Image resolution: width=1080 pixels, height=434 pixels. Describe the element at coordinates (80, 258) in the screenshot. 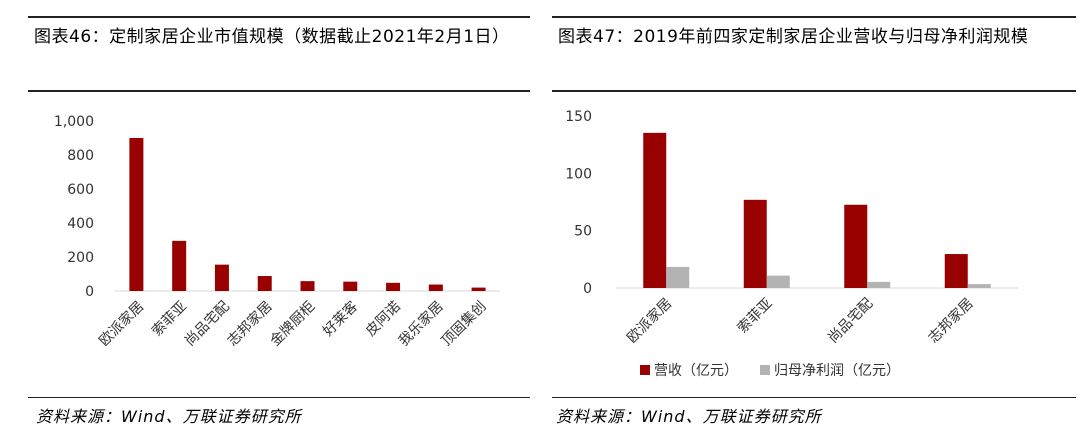

I see `y-tick-label: 200` at that location.